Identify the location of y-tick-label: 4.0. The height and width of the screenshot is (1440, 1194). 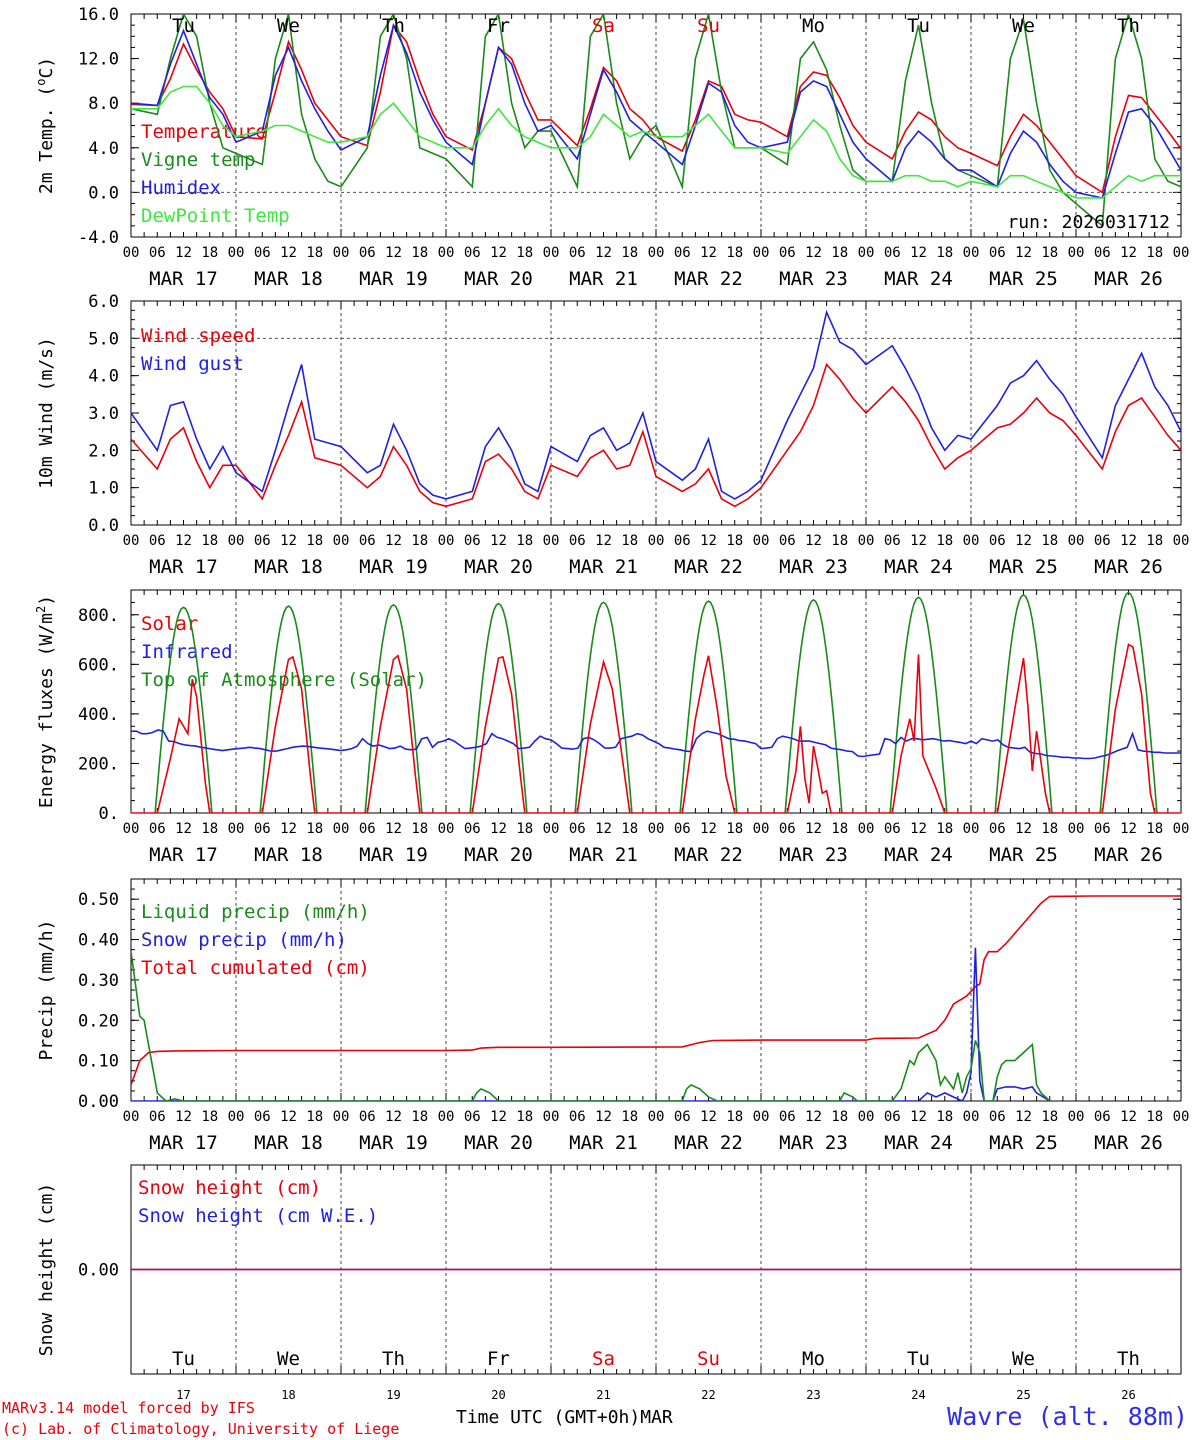
(103, 149).